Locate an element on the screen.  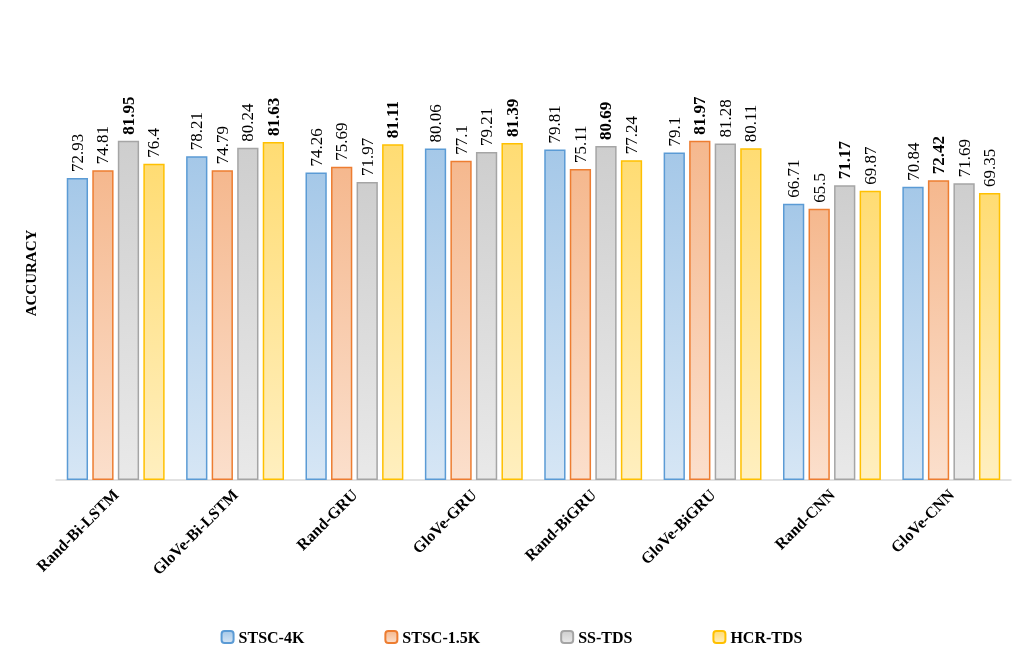
data-label: 74.81 is located at coordinates (103, 145).